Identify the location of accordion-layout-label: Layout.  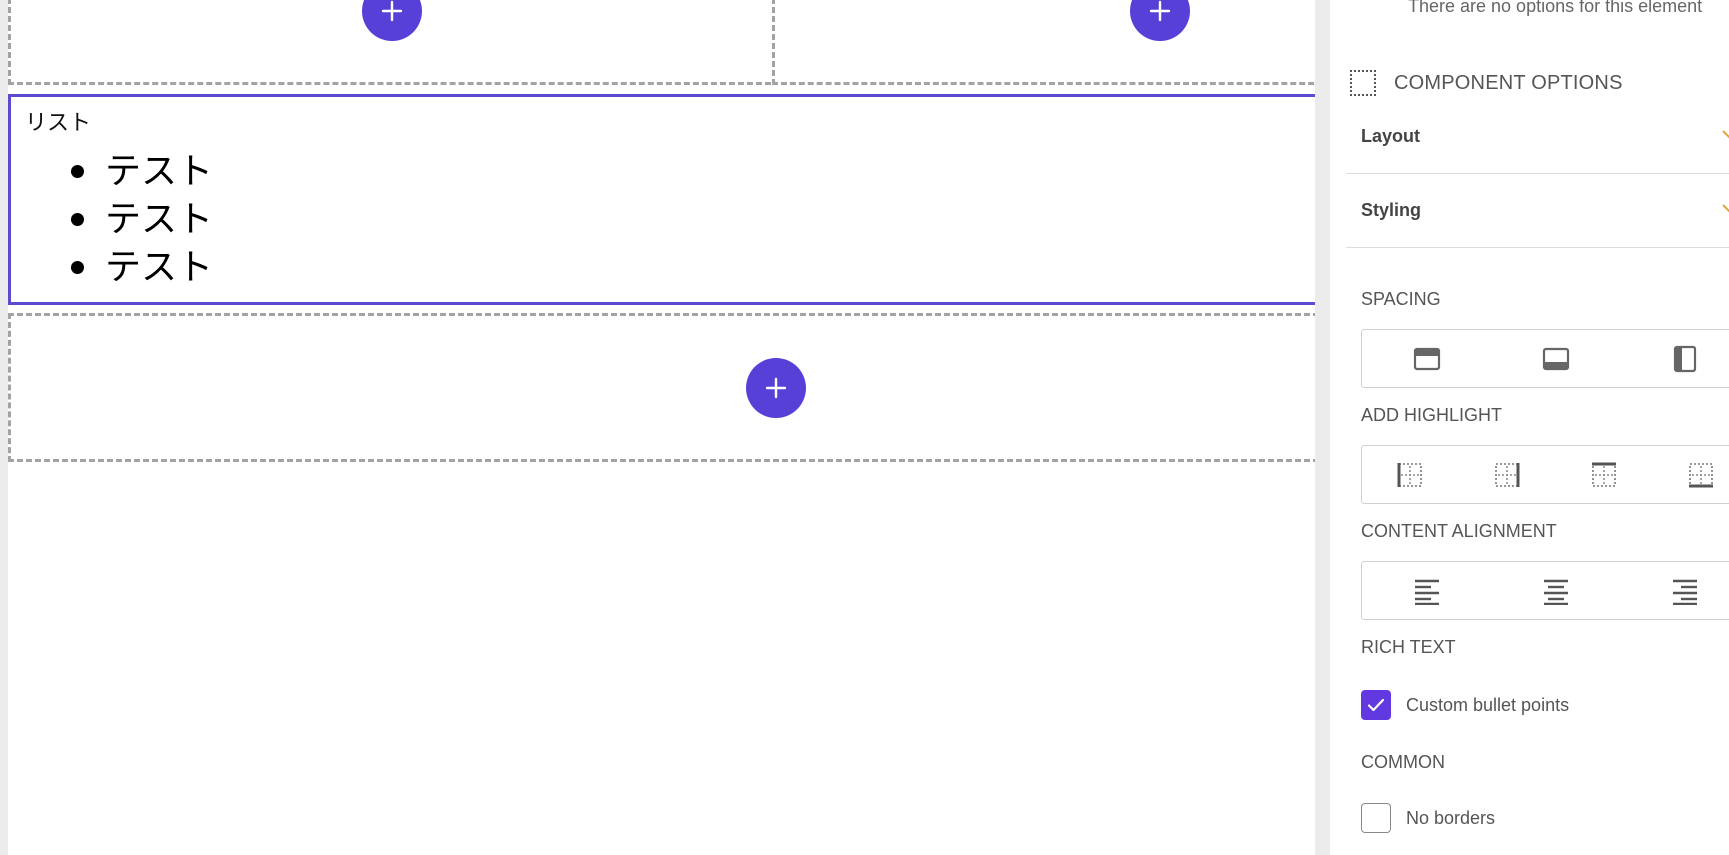
(1391, 136).